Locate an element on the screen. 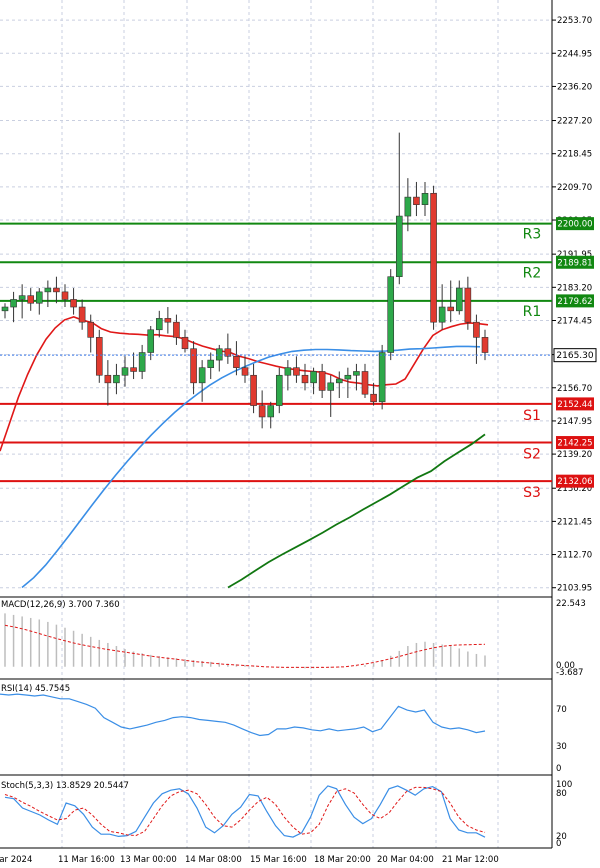 This screenshot has width=600, height=868. macd-tick: 0.00 is located at coordinates (565, 666).